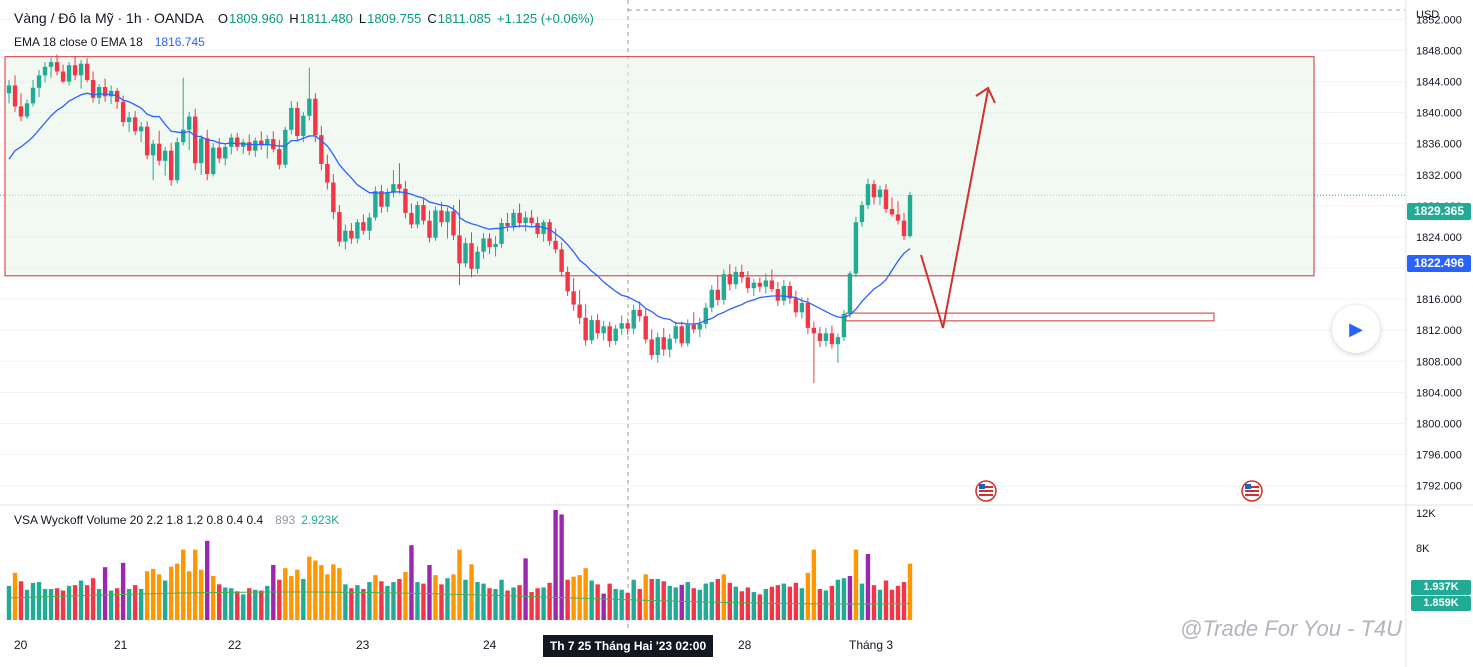 The image size is (1473, 667). What do you see at coordinates (109, 42) in the screenshot?
I see `ema-legend: EMA 18 close 0 EMA 18 1816.745` at bounding box center [109, 42].